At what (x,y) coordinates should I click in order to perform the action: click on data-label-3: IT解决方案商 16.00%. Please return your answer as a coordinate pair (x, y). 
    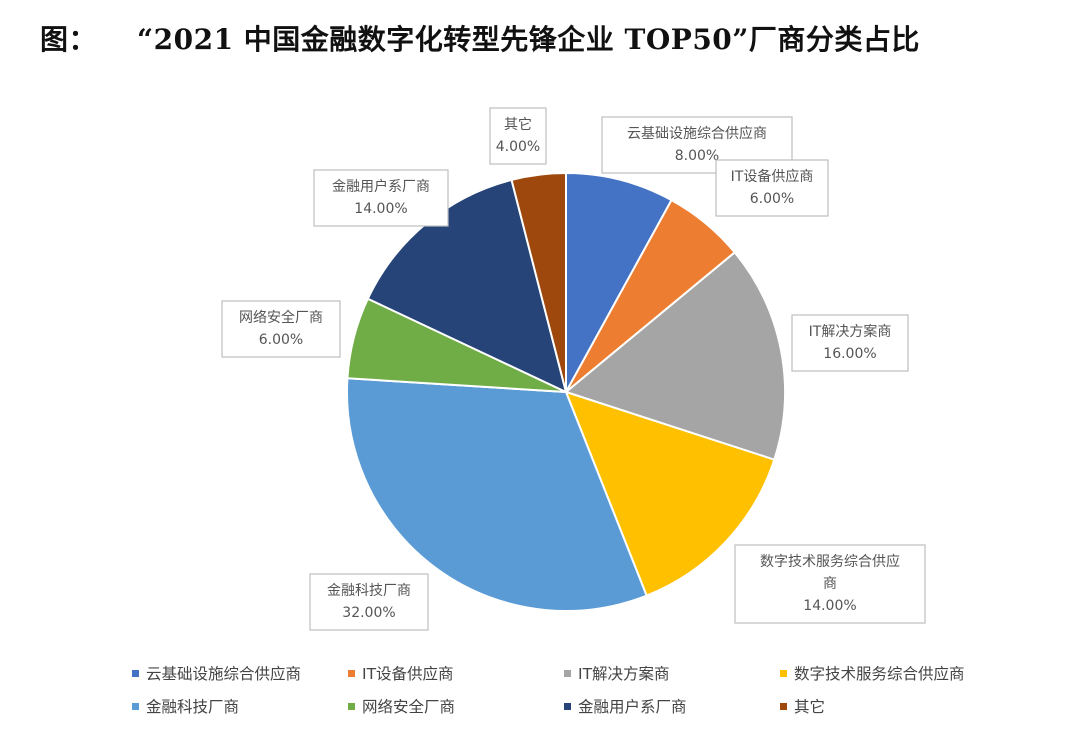
    Looking at the image, I should click on (850, 343).